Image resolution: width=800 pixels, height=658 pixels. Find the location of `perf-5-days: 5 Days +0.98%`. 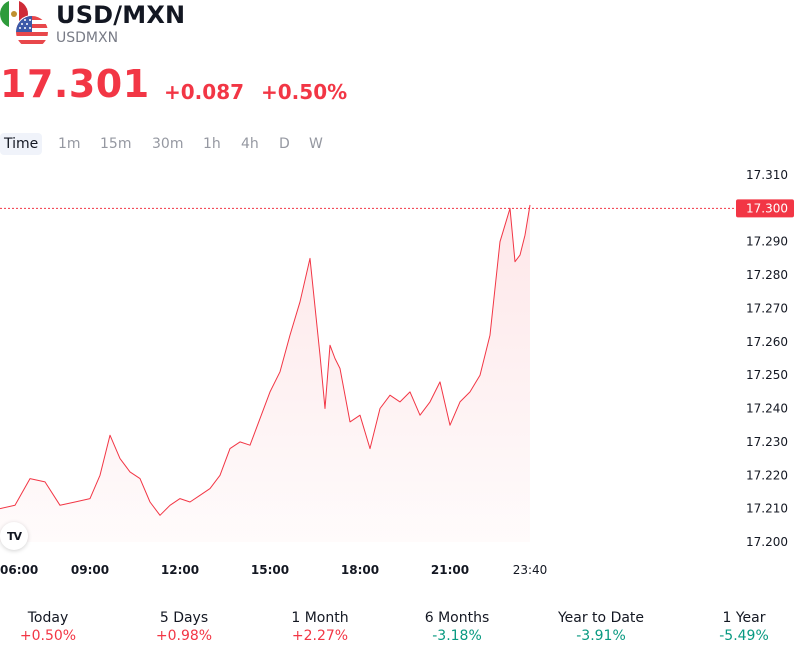

perf-5-days: 5 Days +0.98% is located at coordinates (184, 627).